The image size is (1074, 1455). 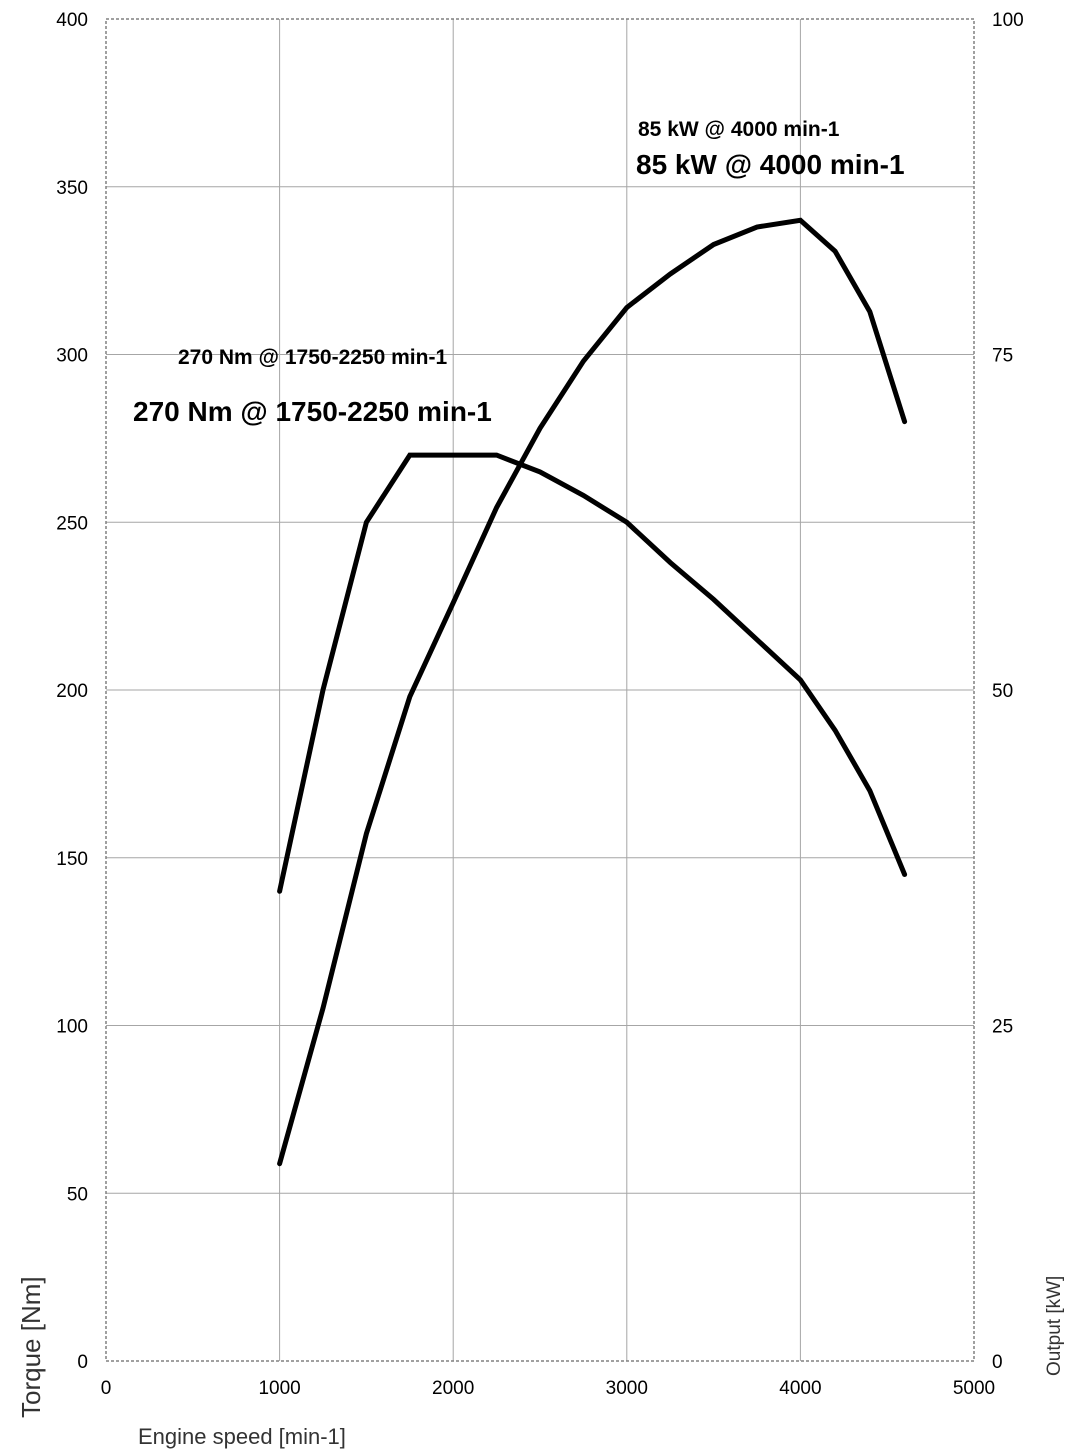 What do you see at coordinates (974, 1388) in the screenshot?
I see `x-tick-label: 5000` at bounding box center [974, 1388].